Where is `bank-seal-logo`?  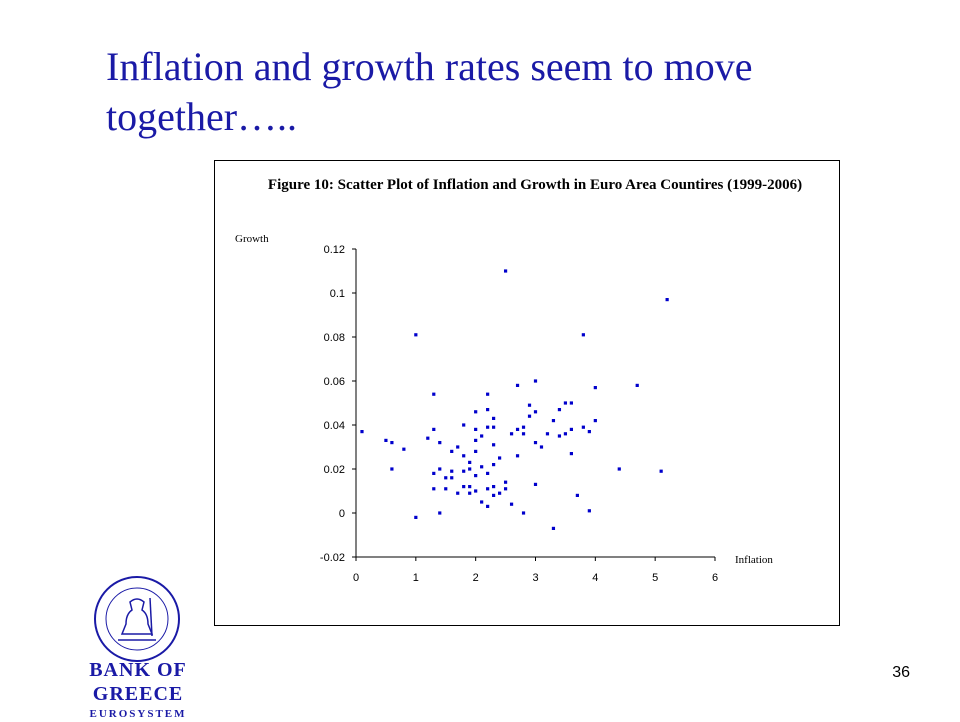 bank-seal-logo is located at coordinates (137, 619).